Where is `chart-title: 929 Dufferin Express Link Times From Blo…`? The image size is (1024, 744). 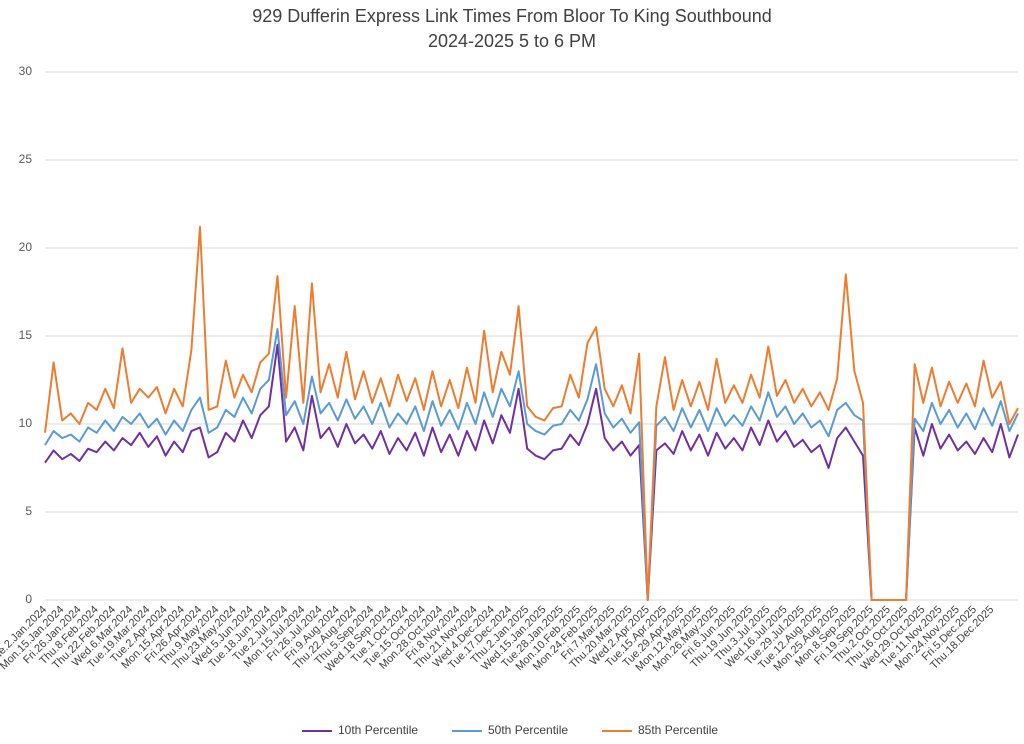 chart-title: 929 Dufferin Express Link Times From Blo… is located at coordinates (512, 16).